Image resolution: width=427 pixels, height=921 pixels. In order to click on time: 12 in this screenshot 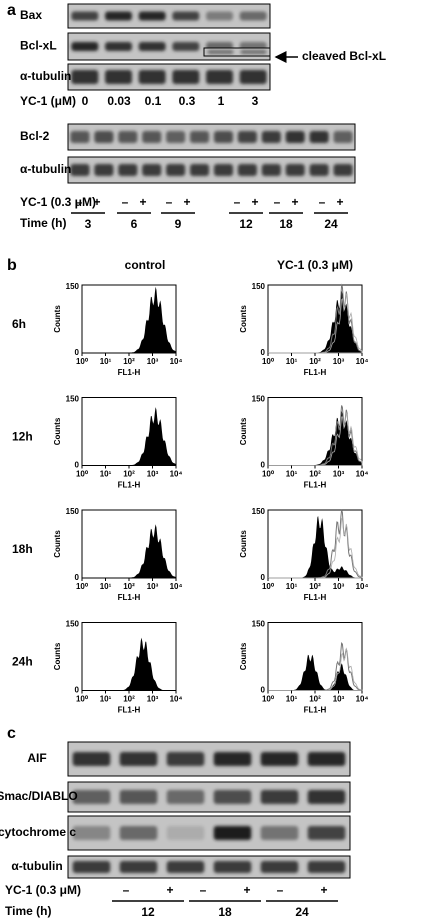, I will do `click(246, 224)`.